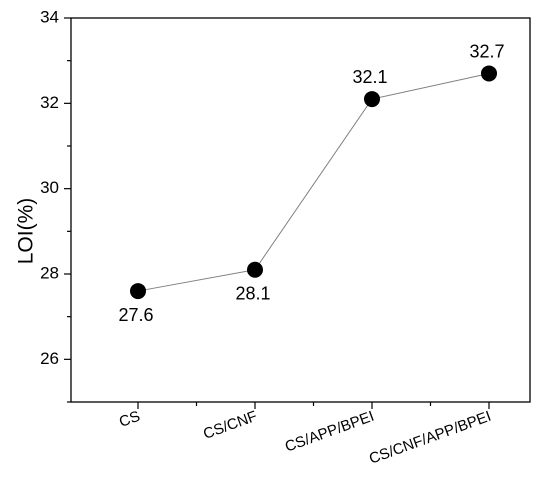 The width and height of the screenshot is (550, 482). I want to click on data-label: 32.7, so click(486, 51).